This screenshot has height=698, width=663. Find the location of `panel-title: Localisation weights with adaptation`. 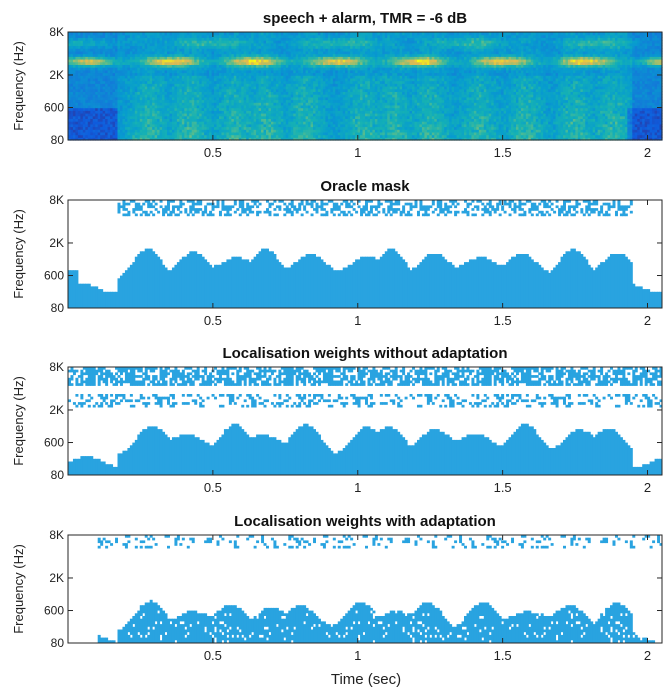

panel-title: Localisation weights with adaptation is located at coordinates (365, 521).